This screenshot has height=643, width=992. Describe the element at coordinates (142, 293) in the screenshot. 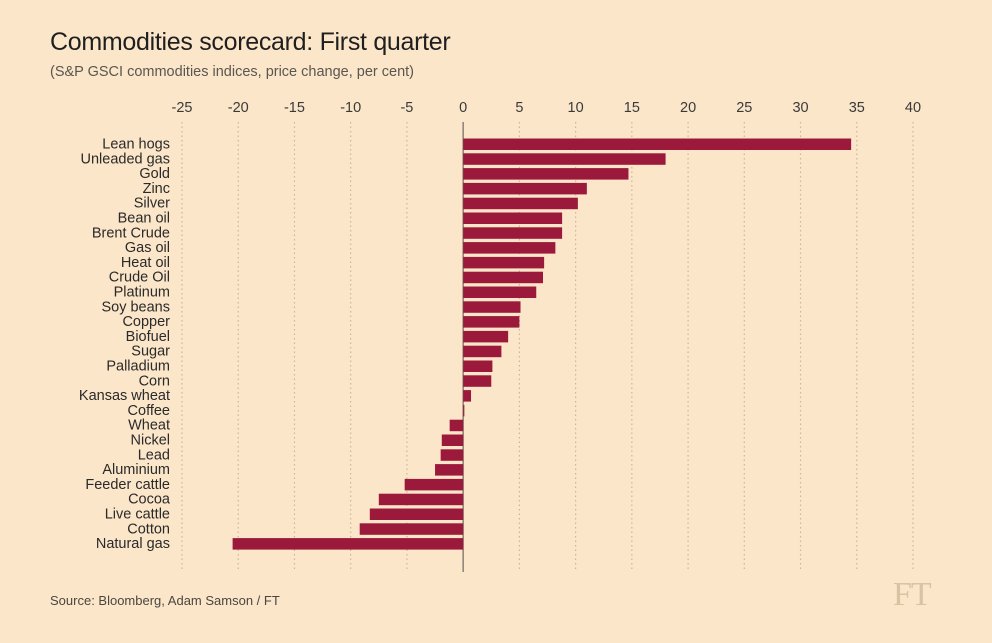

I see `category-label: Platinum` at that location.